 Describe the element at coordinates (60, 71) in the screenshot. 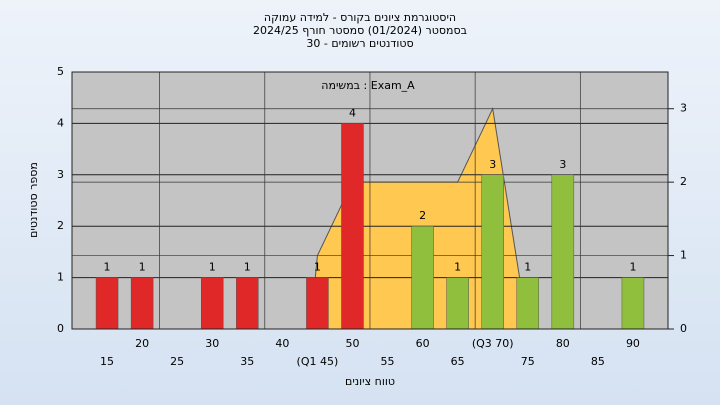

I see `y-tick-label: 5` at that location.